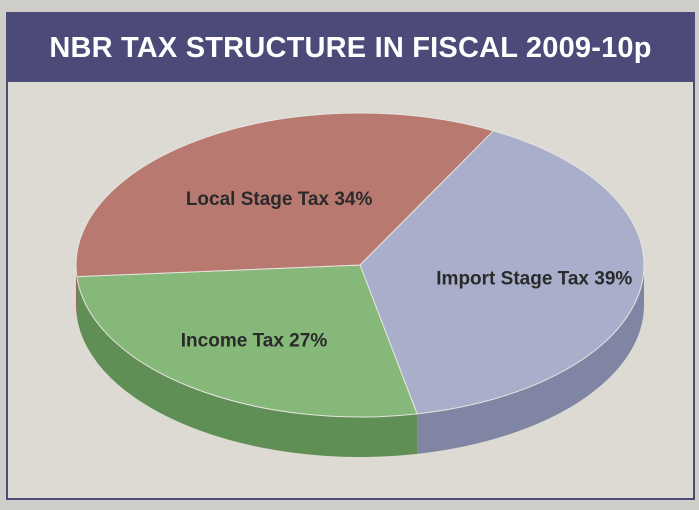 Image resolution: width=699 pixels, height=510 pixels. Describe the element at coordinates (279, 199) in the screenshot. I see `pie-label-local-stage-tax: Local Stage Tax 34%` at that location.